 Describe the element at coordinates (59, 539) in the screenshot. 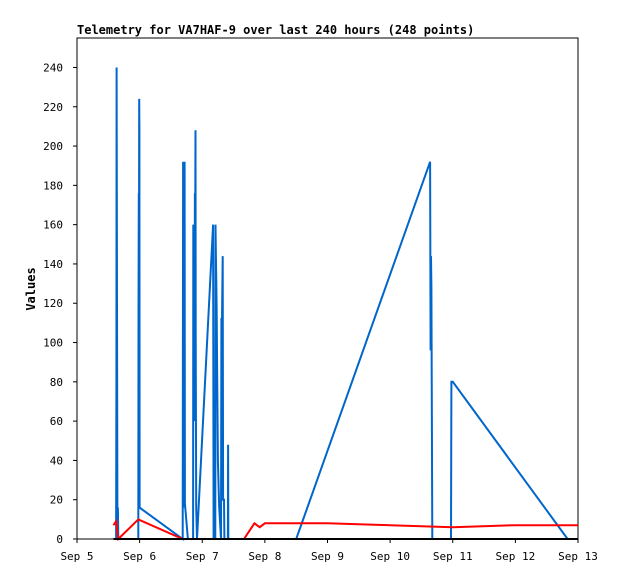

I see `y-tick-label: 0` at that location.